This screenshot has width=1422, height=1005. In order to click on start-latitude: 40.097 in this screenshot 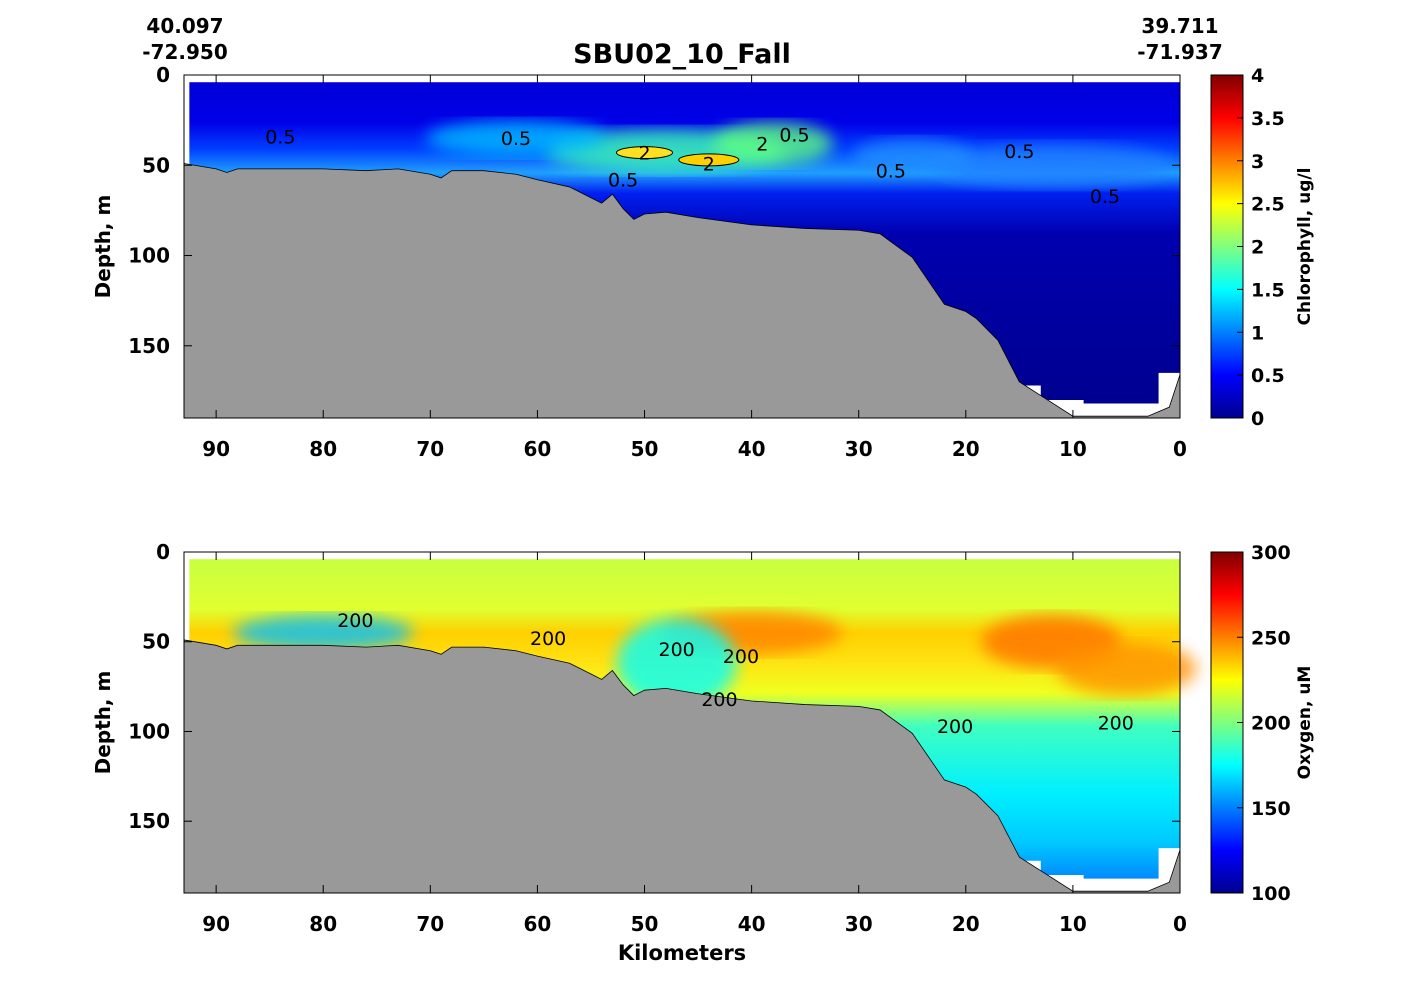, I will do `click(184, 26)`.